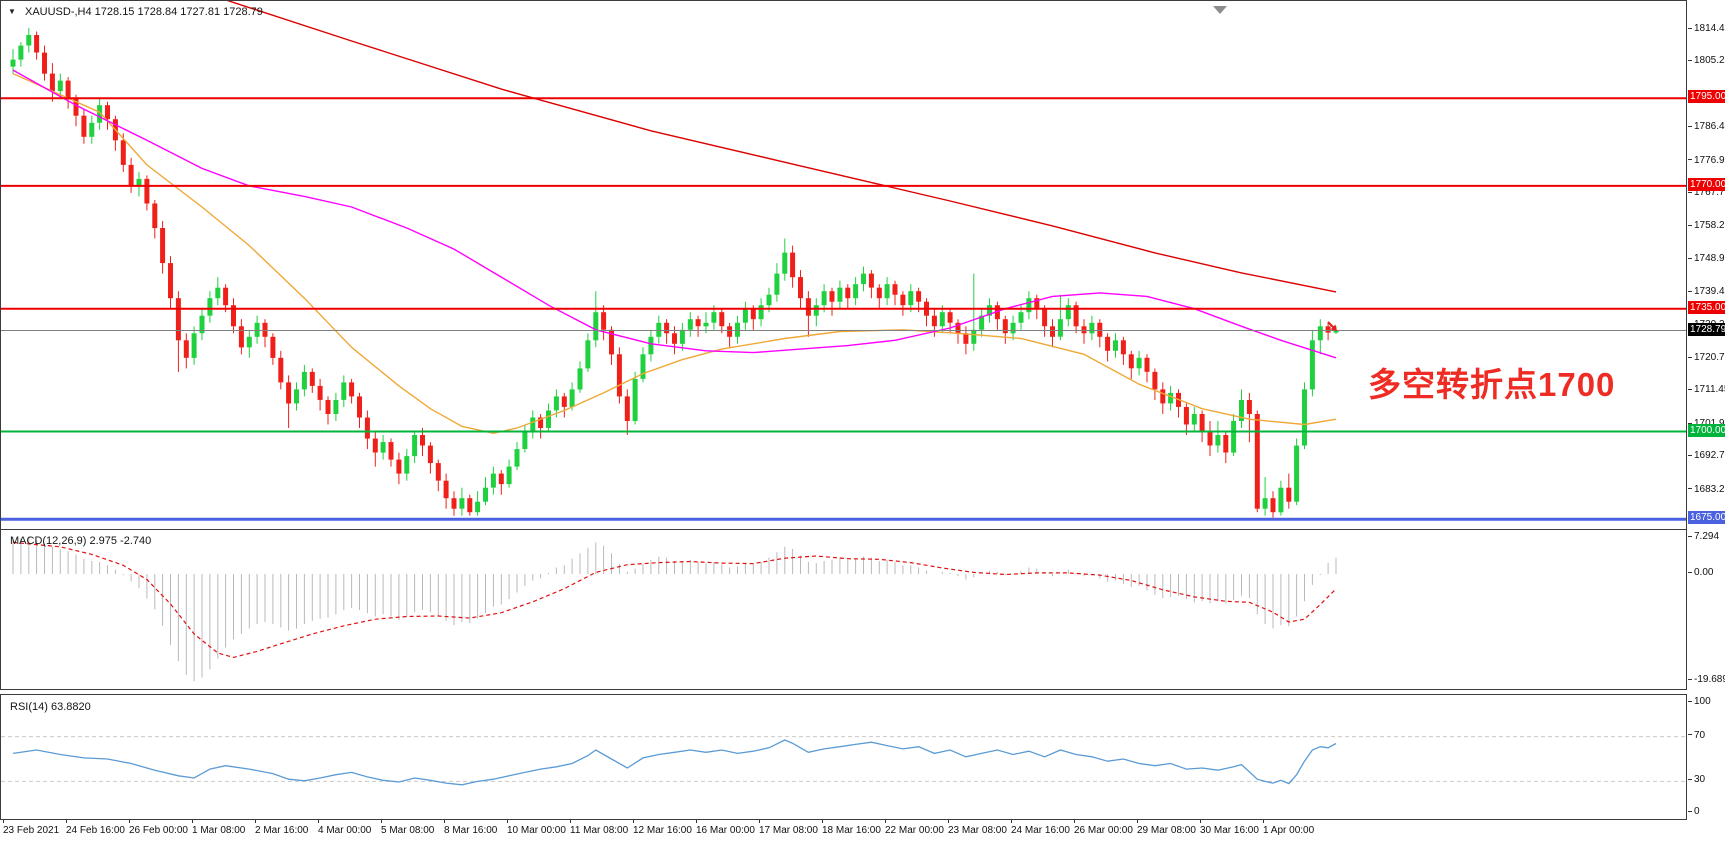 This screenshot has height=842, width=1725. Describe the element at coordinates (1696, 736) in the screenshot. I see `rsi-tick-label: 70` at that location.